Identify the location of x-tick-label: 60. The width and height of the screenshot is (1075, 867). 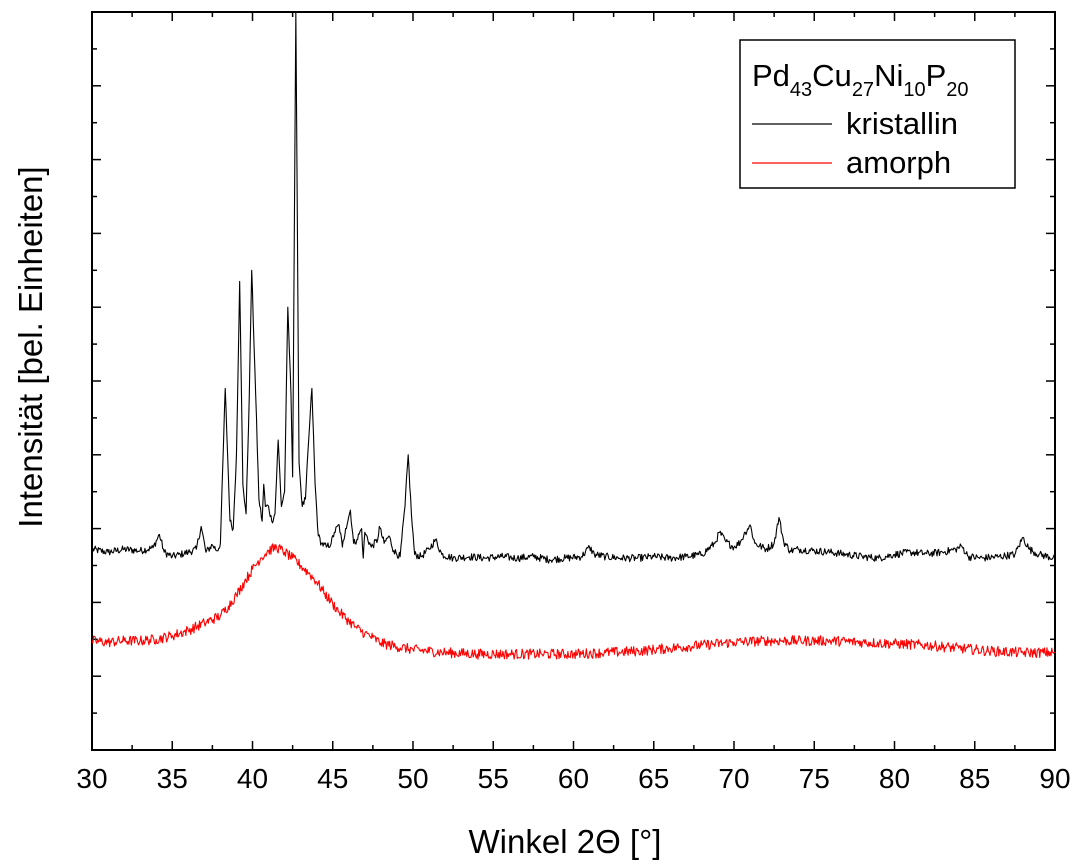
(573, 778).